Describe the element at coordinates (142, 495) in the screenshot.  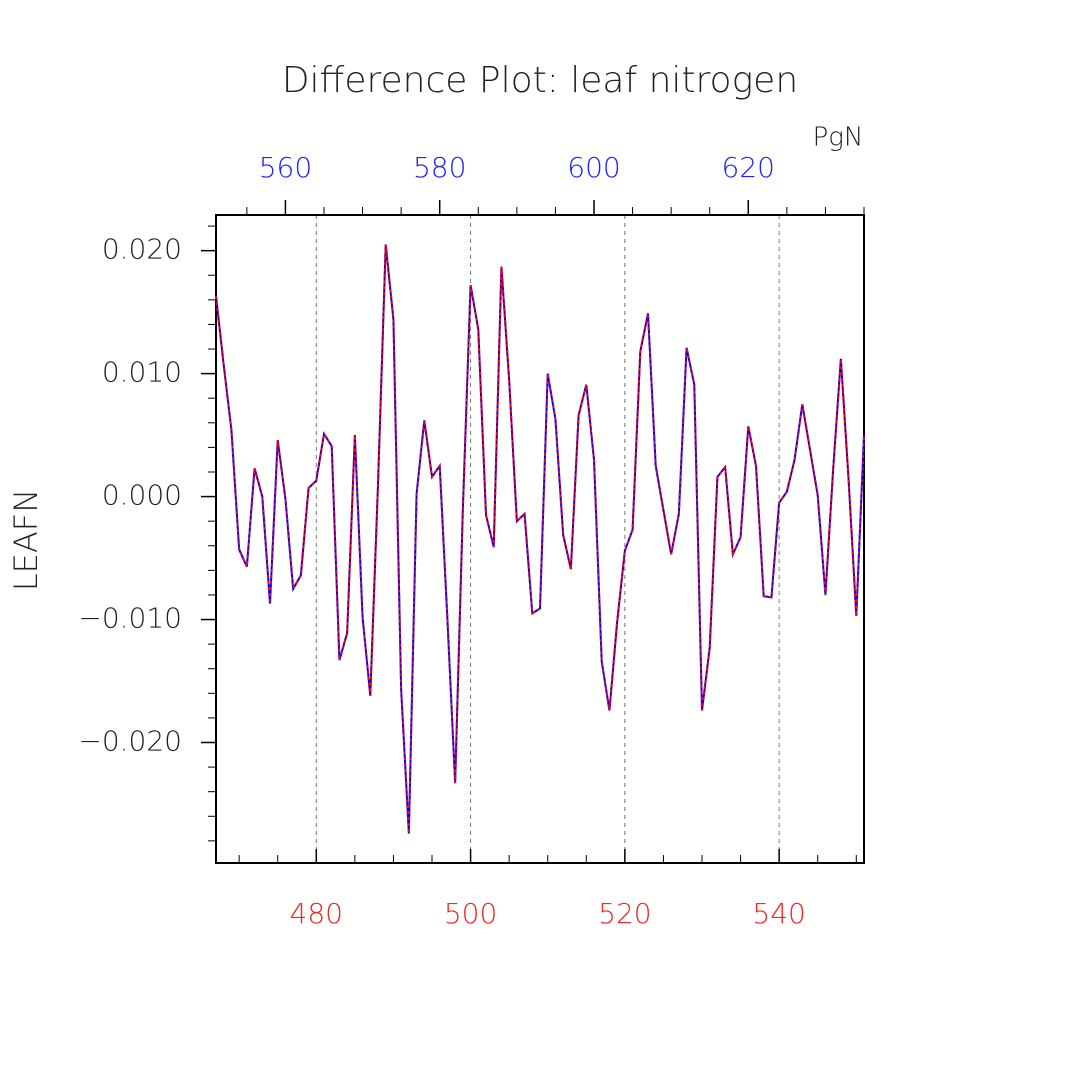
I see `y-tick-label: 0.000` at that location.